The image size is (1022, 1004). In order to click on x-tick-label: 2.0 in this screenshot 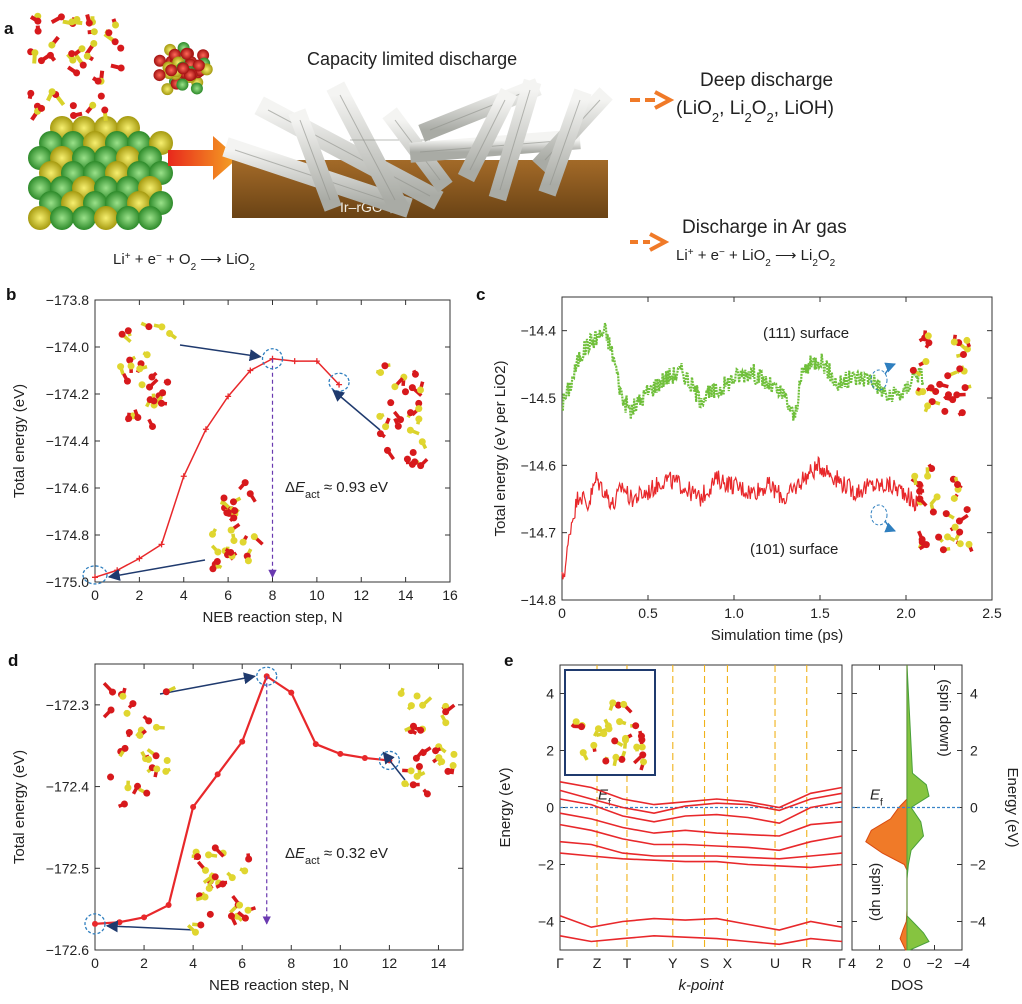, I will do `click(906, 613)`.